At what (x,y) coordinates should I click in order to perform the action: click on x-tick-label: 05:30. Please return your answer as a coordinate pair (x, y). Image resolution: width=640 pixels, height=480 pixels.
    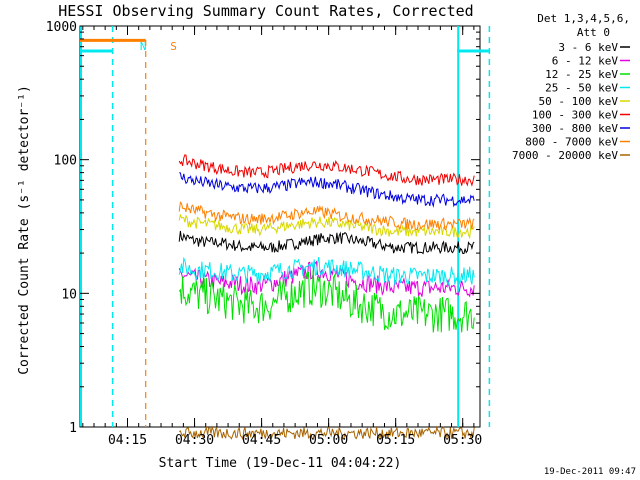
    Looking at the image, I should click on (462, 440).